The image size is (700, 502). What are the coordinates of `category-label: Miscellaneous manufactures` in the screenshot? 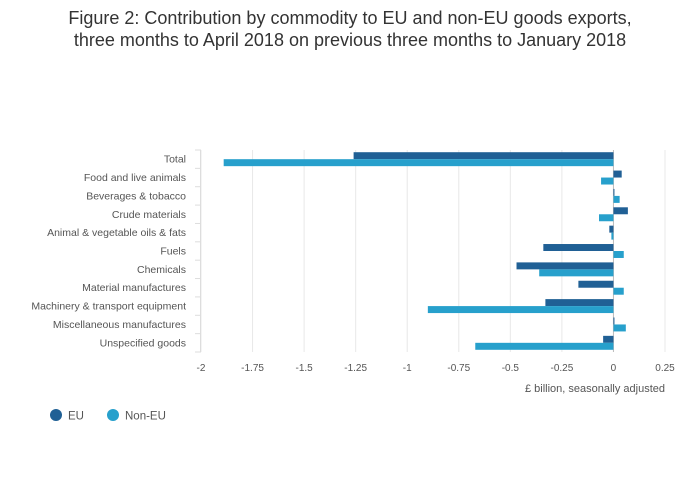 It's located at (119, 325).